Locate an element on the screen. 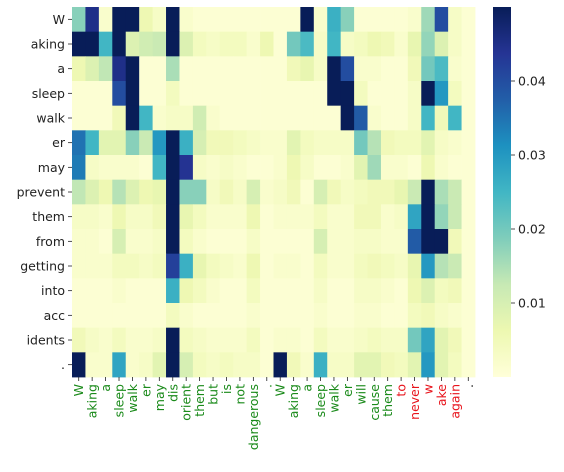 Image resolution: width=564 pixels, height=472 pixels. colorbar-gradient is located at coordinates (502, 192).